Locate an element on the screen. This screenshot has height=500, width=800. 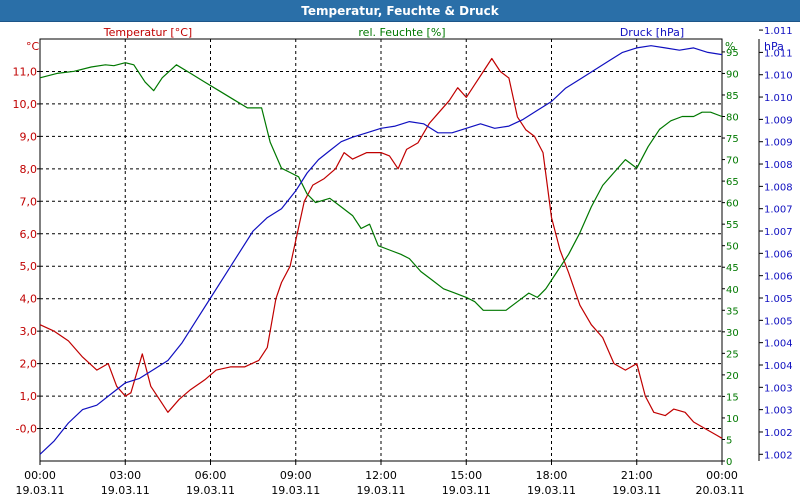
x-tick-label-time: 15:00 is located at coordinates (466, 475).